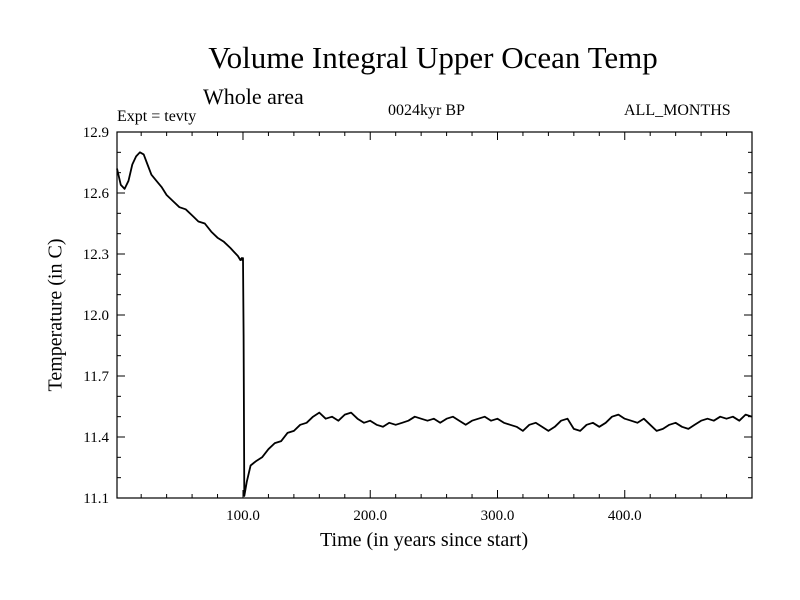 This screenshot has height=600, width=800. Describe the element at coordinates (370, 516) in the screenshot. I see `x-tick-label: 200.0` at that location.